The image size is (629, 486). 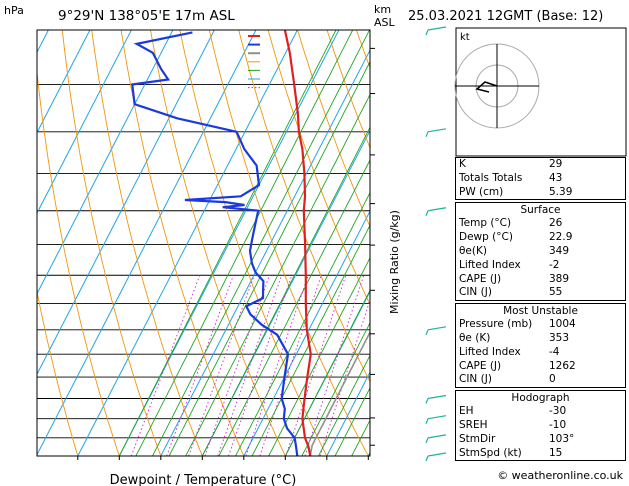 What do you see at coordinates (465, 37) in the screenshot?
I see `hodograph-unit: kt` at bounding box center [465, 37].